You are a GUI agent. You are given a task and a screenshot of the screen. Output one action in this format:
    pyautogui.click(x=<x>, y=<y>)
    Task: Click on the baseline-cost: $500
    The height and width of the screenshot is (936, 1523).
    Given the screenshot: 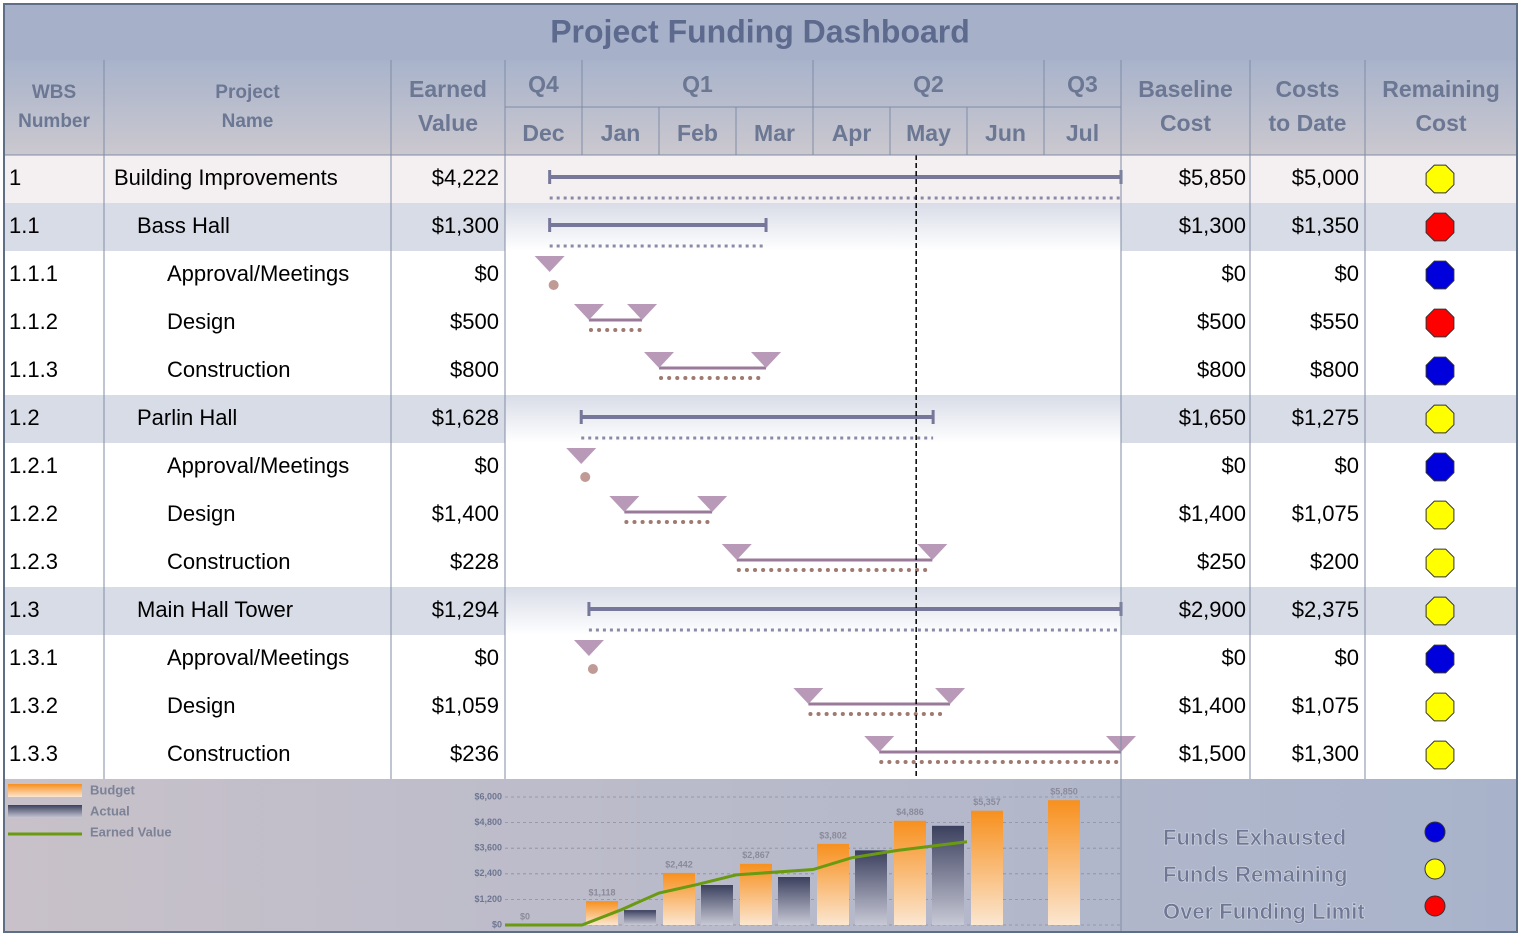 What is the action you would take?
    pyautogui.click(x=1221, y=321)
    